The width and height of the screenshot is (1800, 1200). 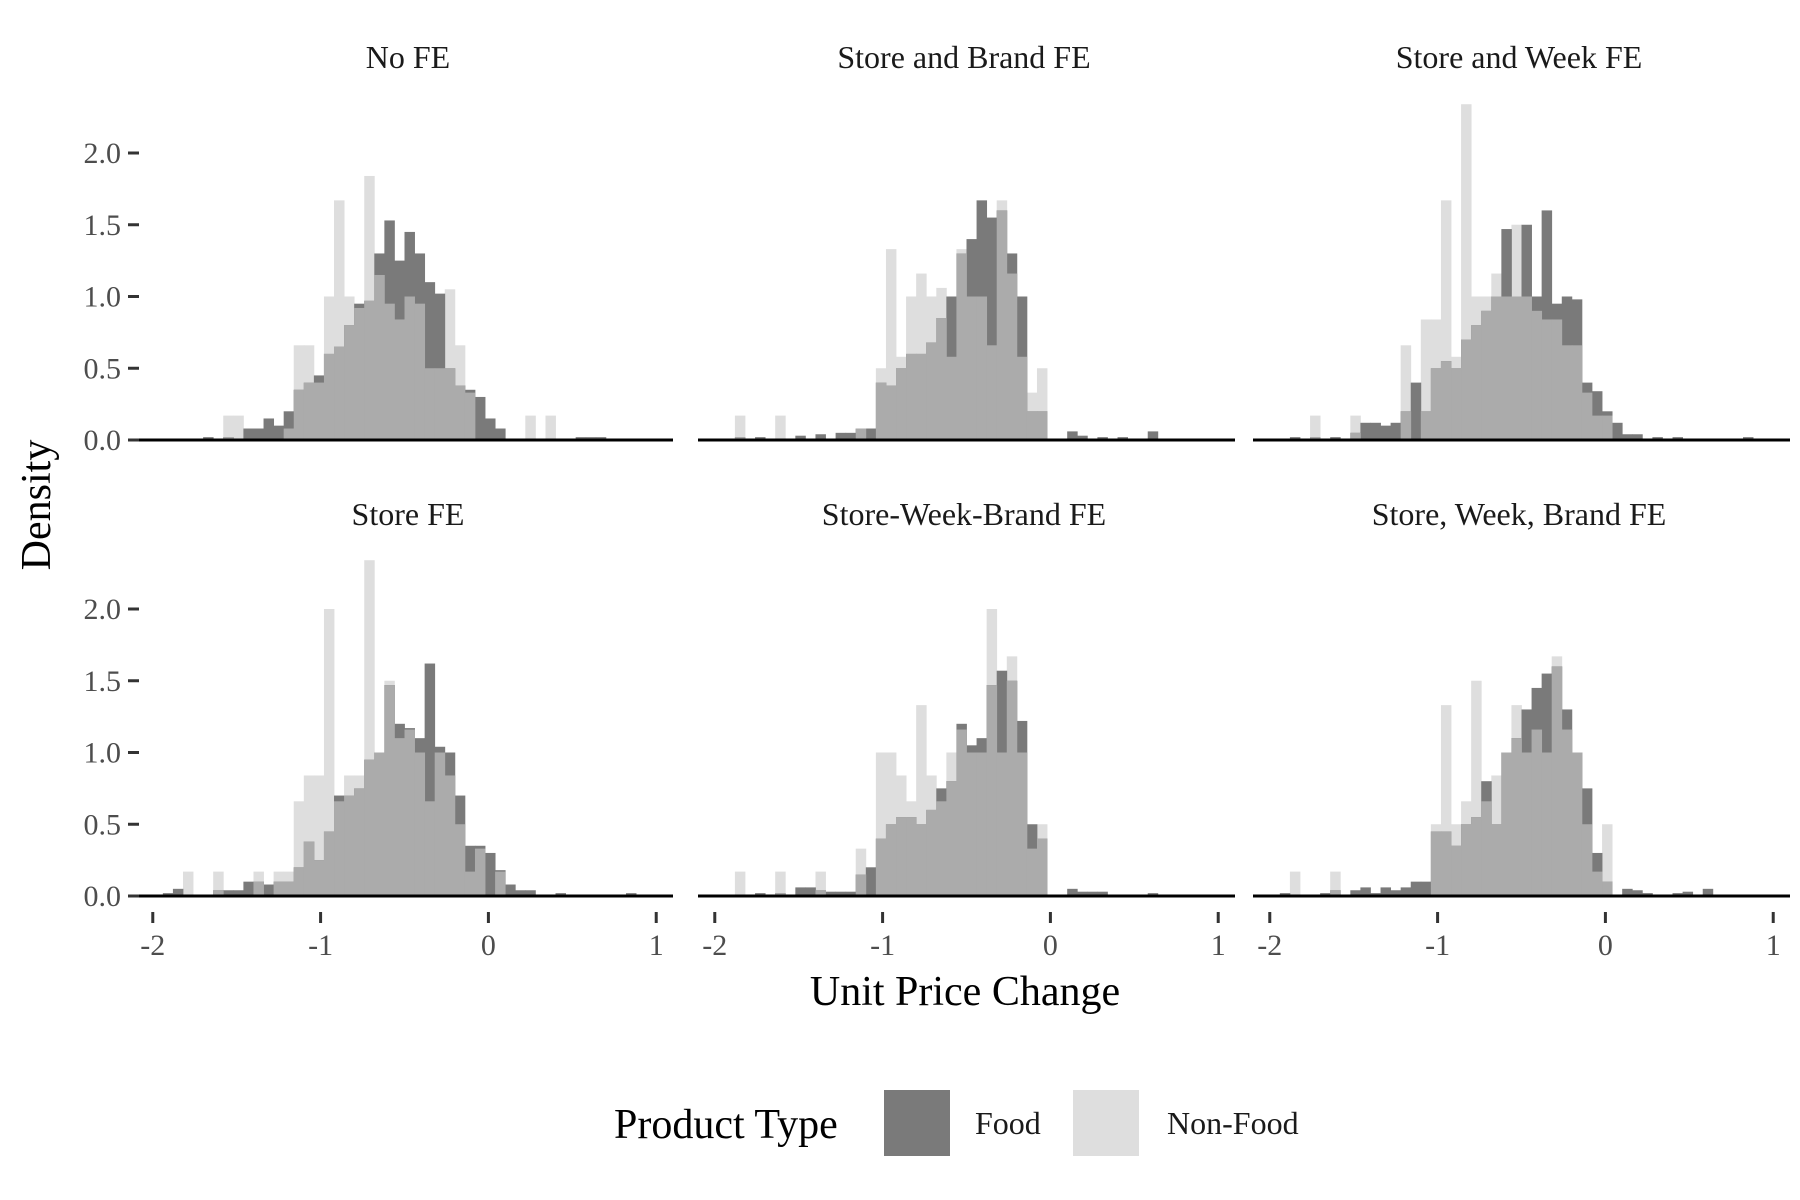 What do you see at coordinates (408, 514) in the screenshot?
I see `panel-title: Store FE` at bounding box center [408, 514].